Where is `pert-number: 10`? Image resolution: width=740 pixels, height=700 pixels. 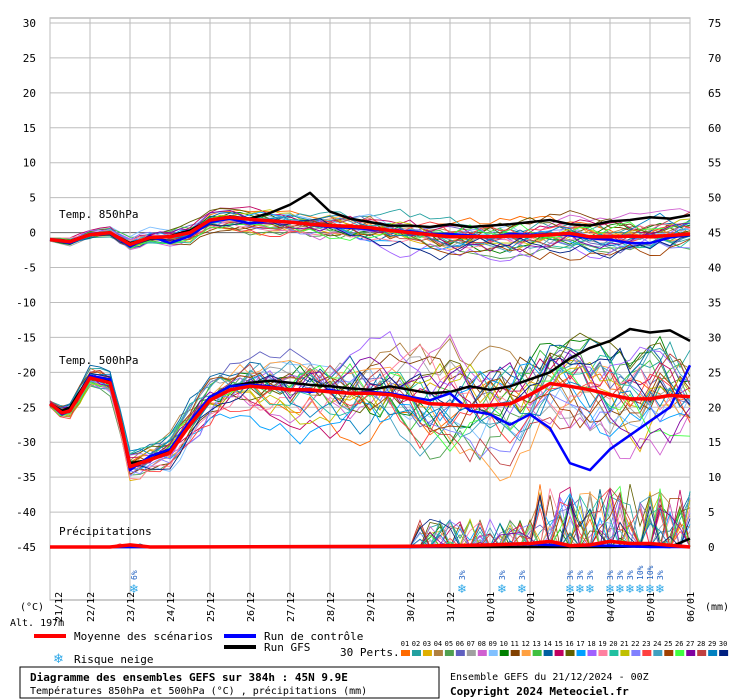
pert-number: 10 is located at coordinates (504, 644).